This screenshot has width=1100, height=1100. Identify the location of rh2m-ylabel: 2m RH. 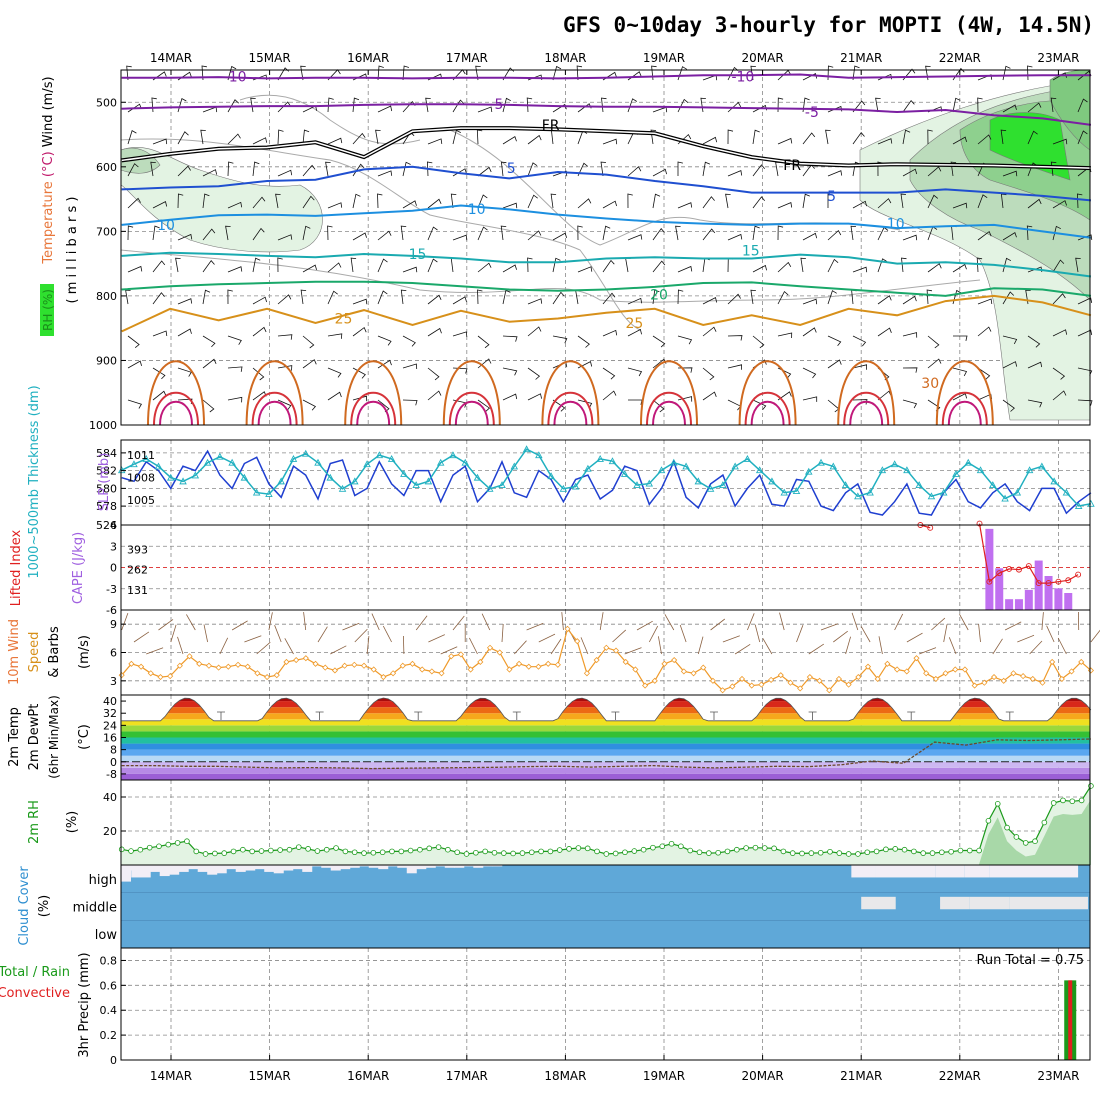
(34, 822).